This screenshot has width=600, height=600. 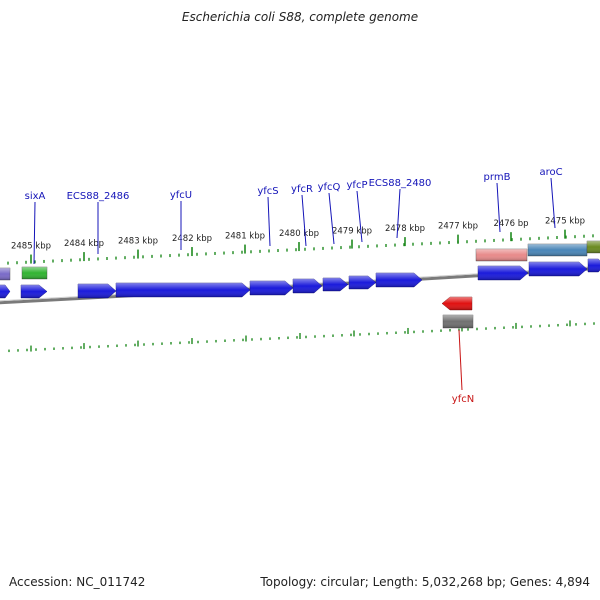 I want to click on axis-tick-label: 2483 kbp, so click(x=138, y=242).